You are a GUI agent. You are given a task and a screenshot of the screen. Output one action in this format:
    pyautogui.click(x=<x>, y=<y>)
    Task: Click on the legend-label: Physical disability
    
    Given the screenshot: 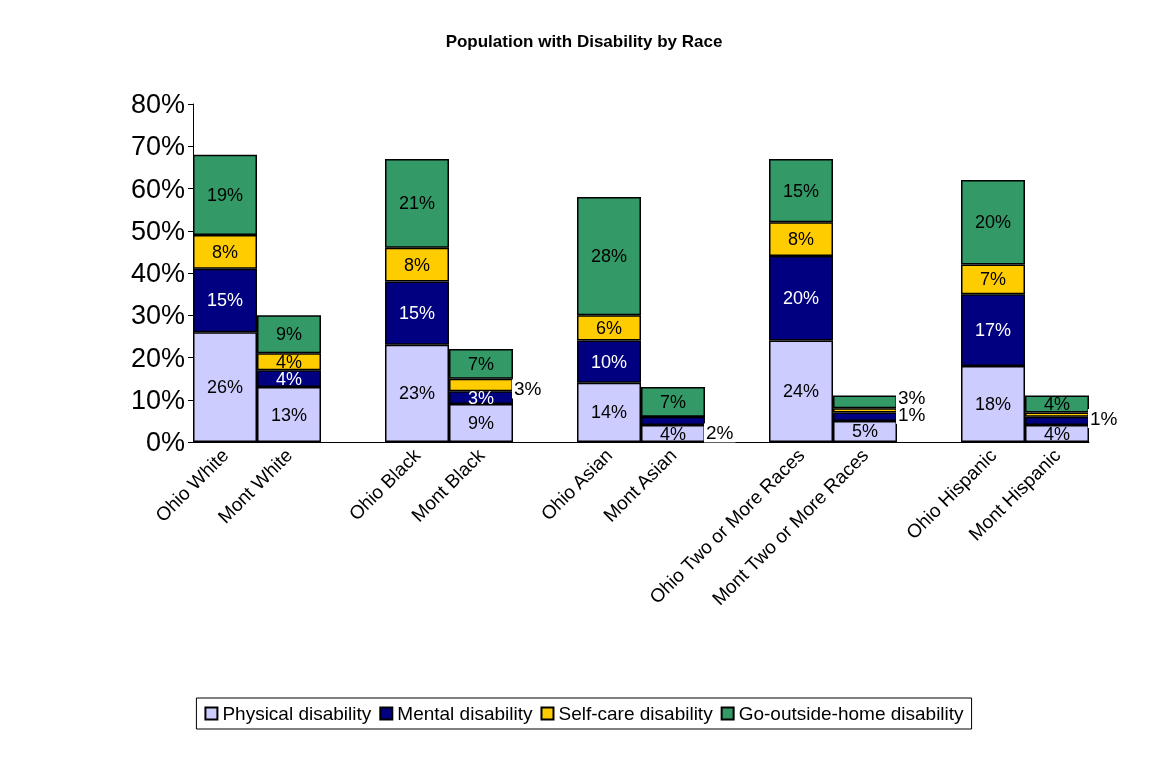 What is the action you would take?
    pyautogui.click(x=297, y=713)
    